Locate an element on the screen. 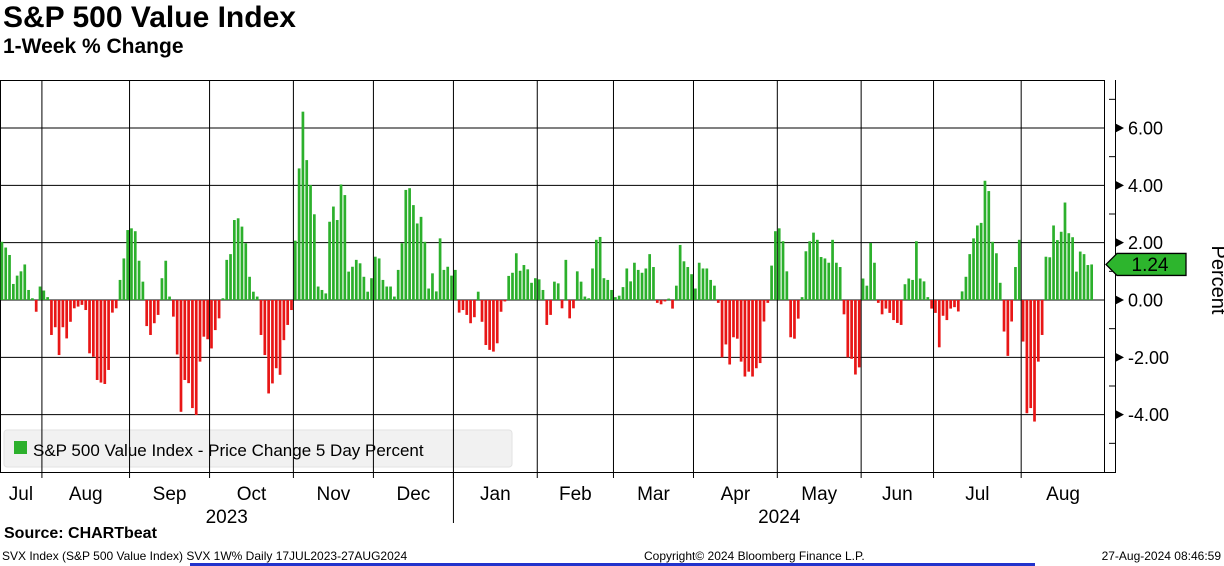 Image resolution: width=1224 pixels, height=566 pixels. legend-box is located at coordinates (258, 448).